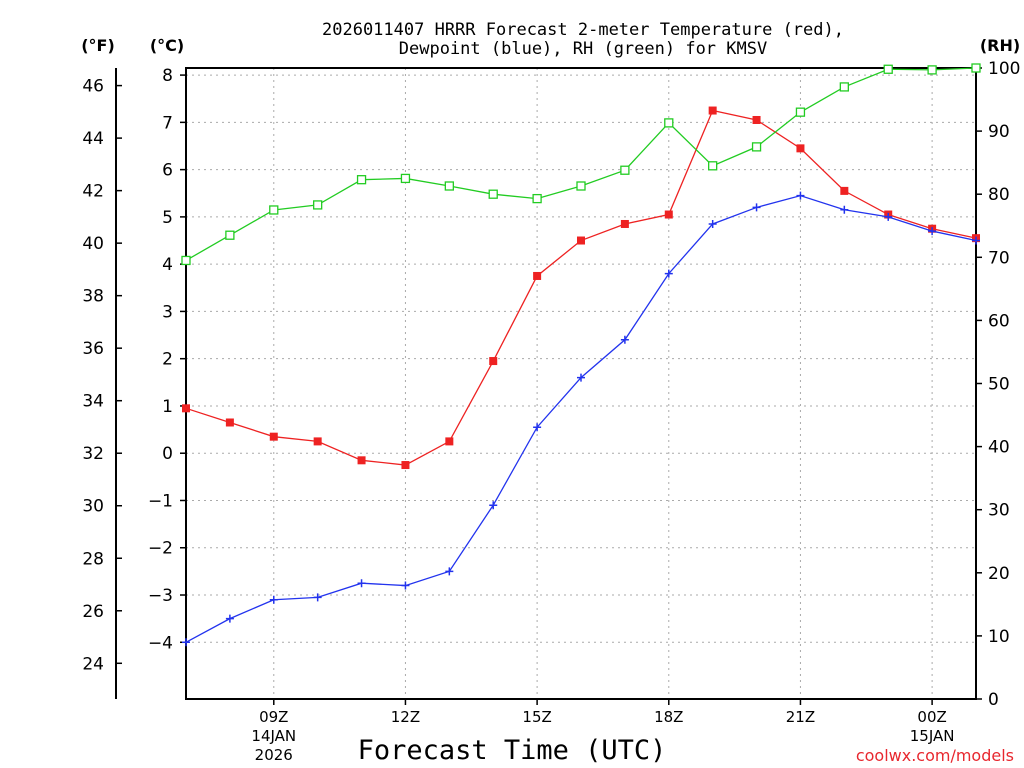  I want to click on celsius-unit-label: (°C), so click(167, 45).